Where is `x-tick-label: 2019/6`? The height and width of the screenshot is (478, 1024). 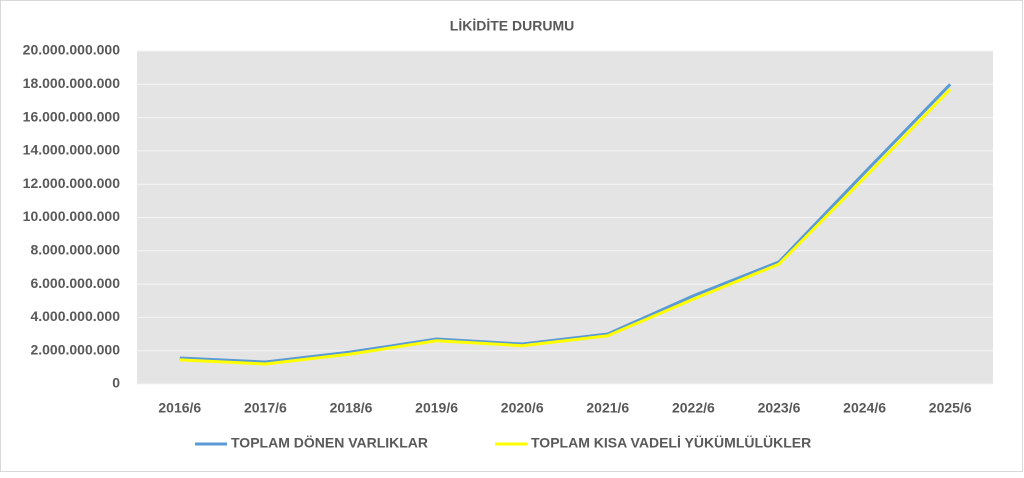
x-tick-label: 2019/6 is located at coordinates (436, 408).